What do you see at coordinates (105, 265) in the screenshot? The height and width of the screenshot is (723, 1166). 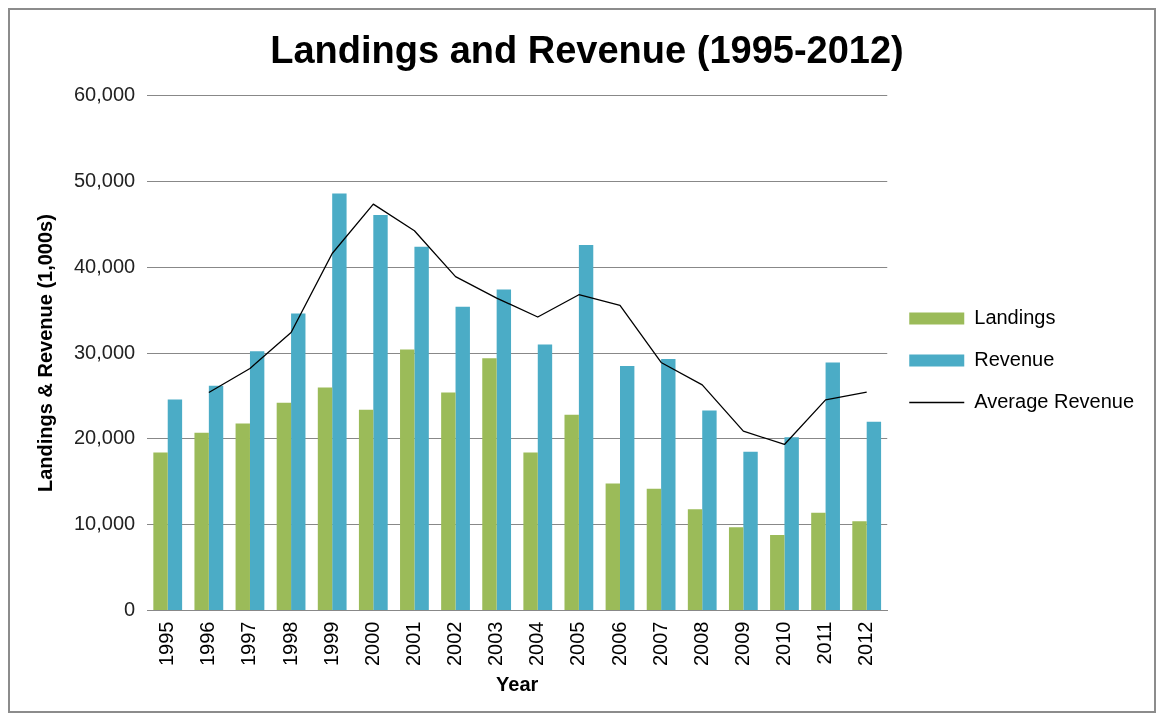 I see `y-tick-label: 40,000` at bounding box center [105, 265].